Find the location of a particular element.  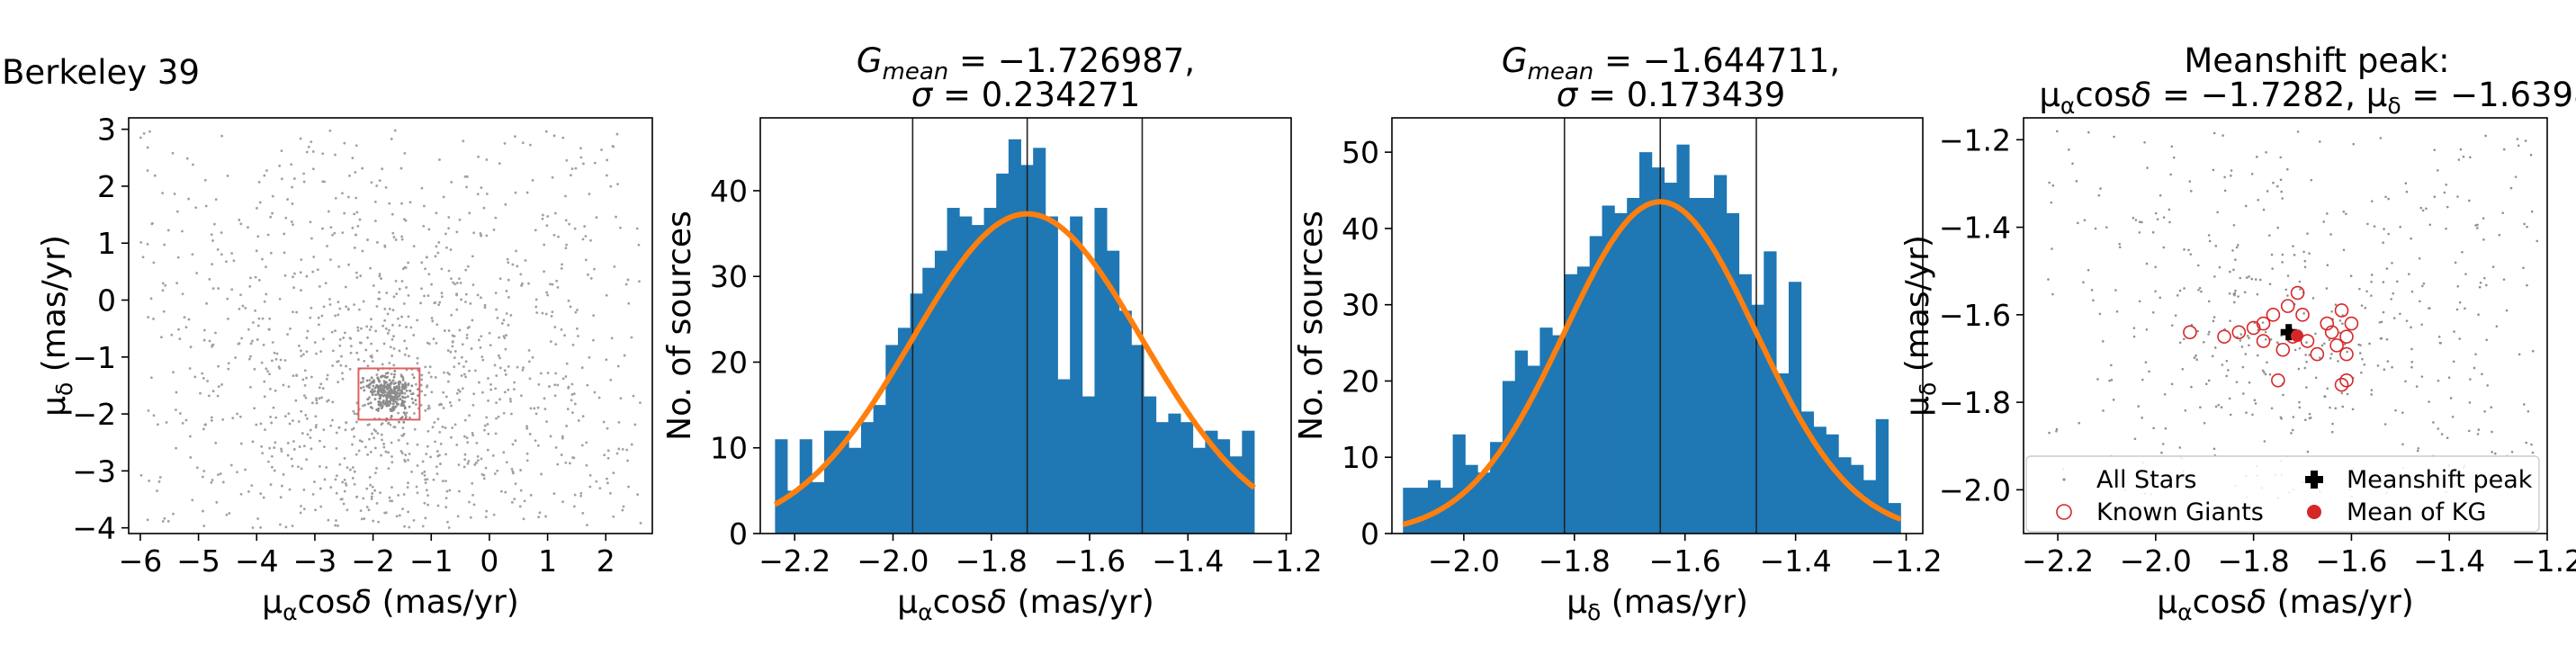

x-tick-label: −1.6 is located at coordinates (2351, 561).